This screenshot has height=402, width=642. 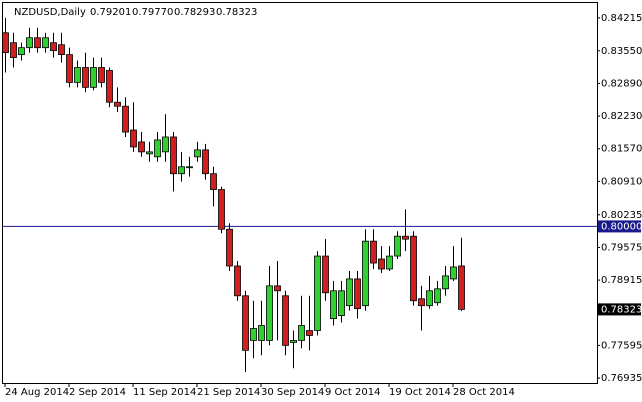 I want to click on hline-label: 0.80000, so click(x=621, y=226).